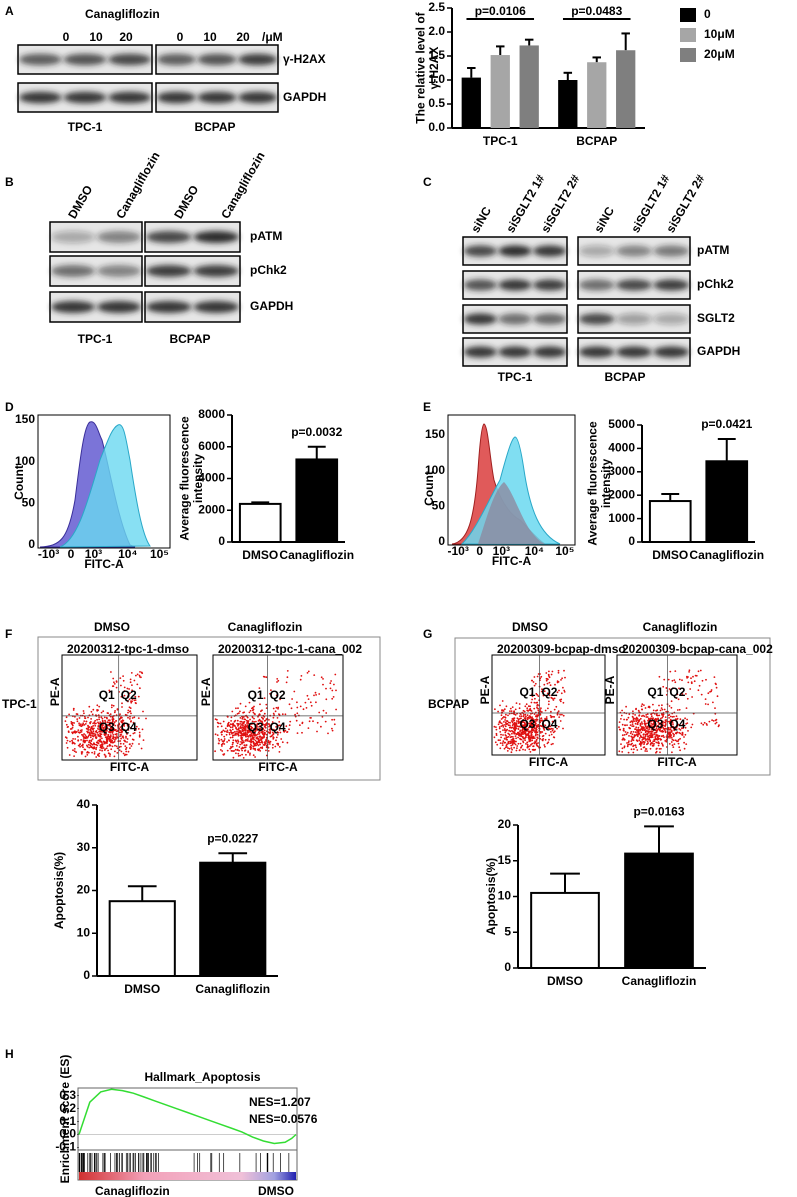  Describe the element at coordinates (316, 432) in the screenshot. I see `p-value: p=0.0032` at that location.